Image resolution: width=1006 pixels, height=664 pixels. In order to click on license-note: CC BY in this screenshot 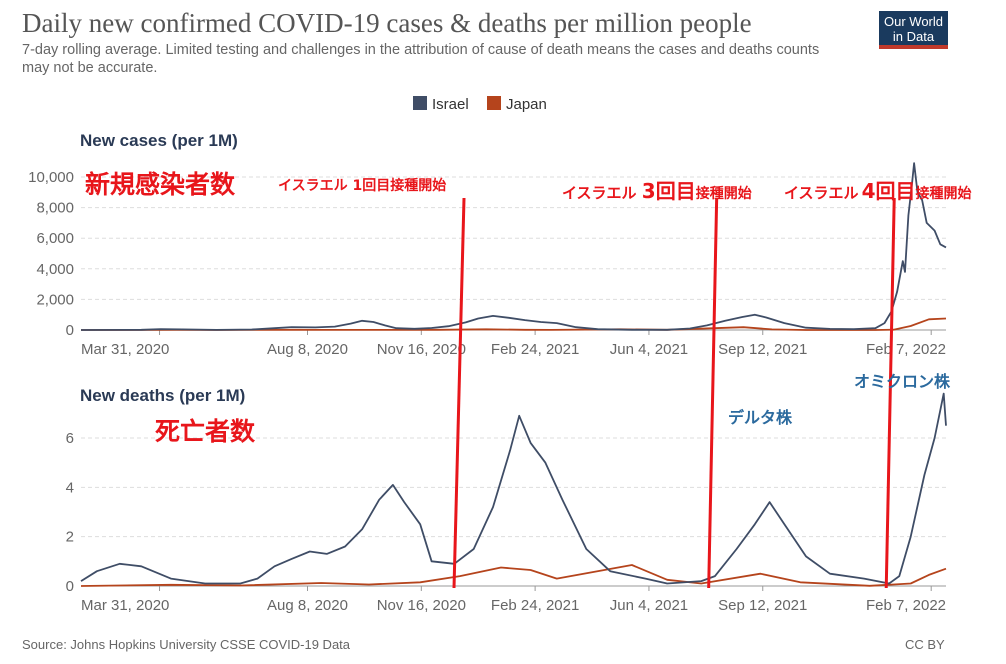, I will do `click(925, 644)`.